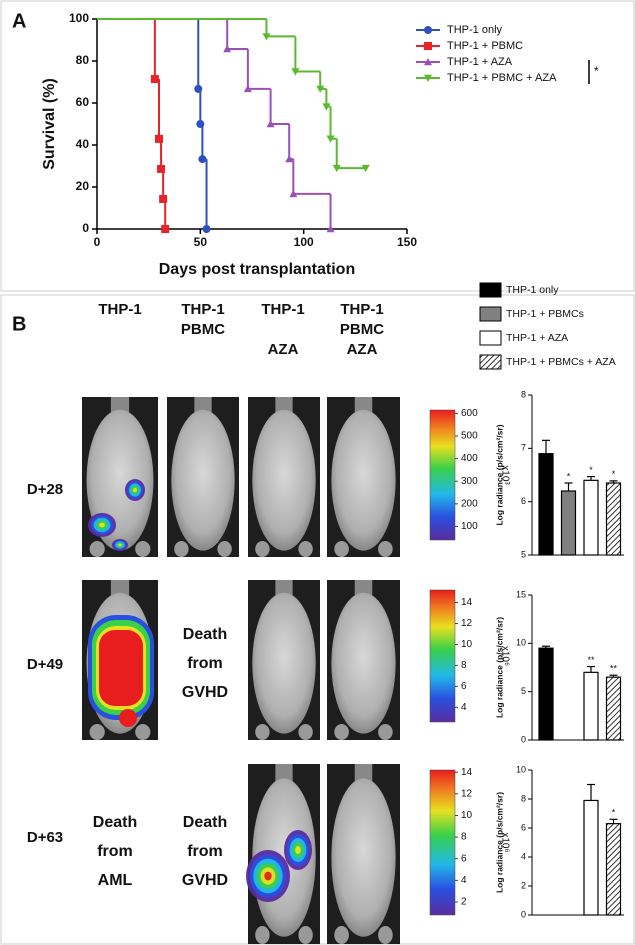 The width and height of the screenshot is (635, 945). Describe the element at coordinates (205, 822) in the screenshot. I see `death-note: Death` at that location.